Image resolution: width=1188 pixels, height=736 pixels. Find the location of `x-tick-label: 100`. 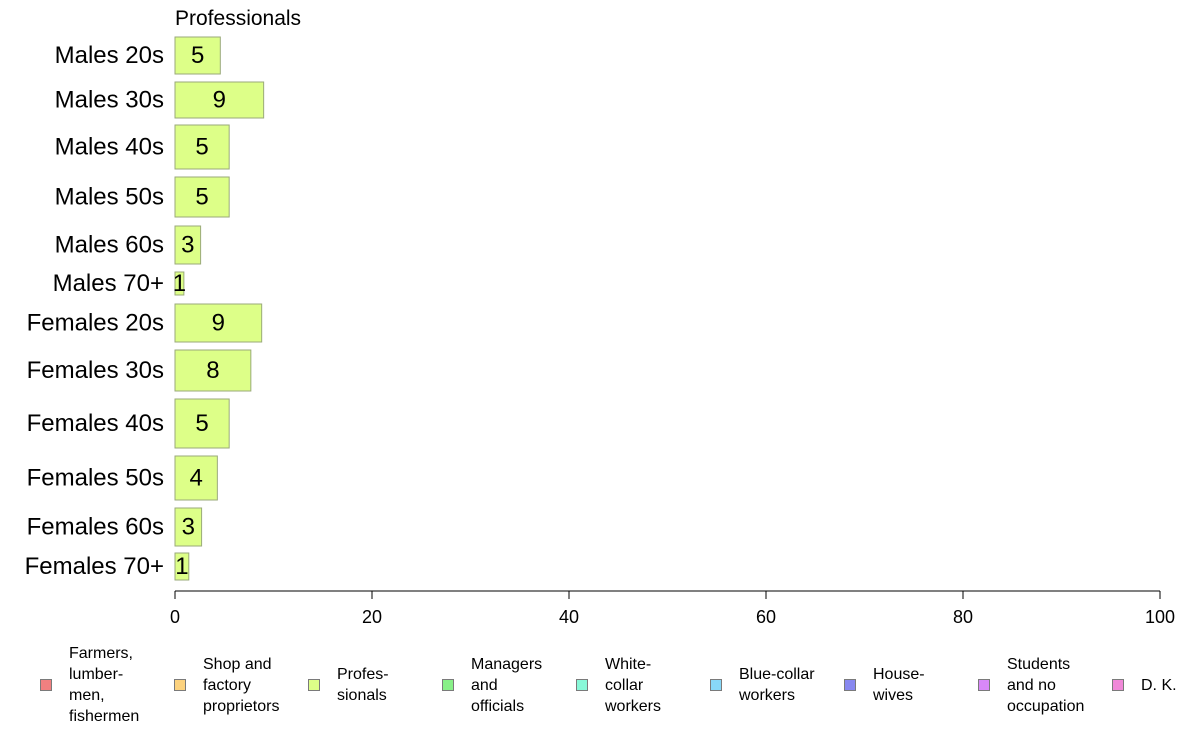

x-tick-label: 100 is located at coordinates (1160, 617).